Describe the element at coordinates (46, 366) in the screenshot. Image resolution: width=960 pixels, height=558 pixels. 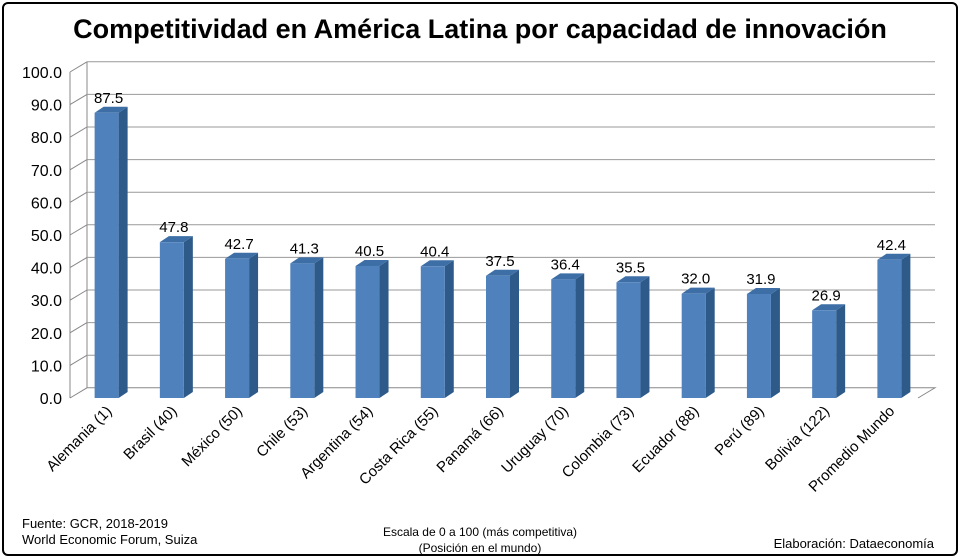
I see `y-tick-label: 10.0` at that location.